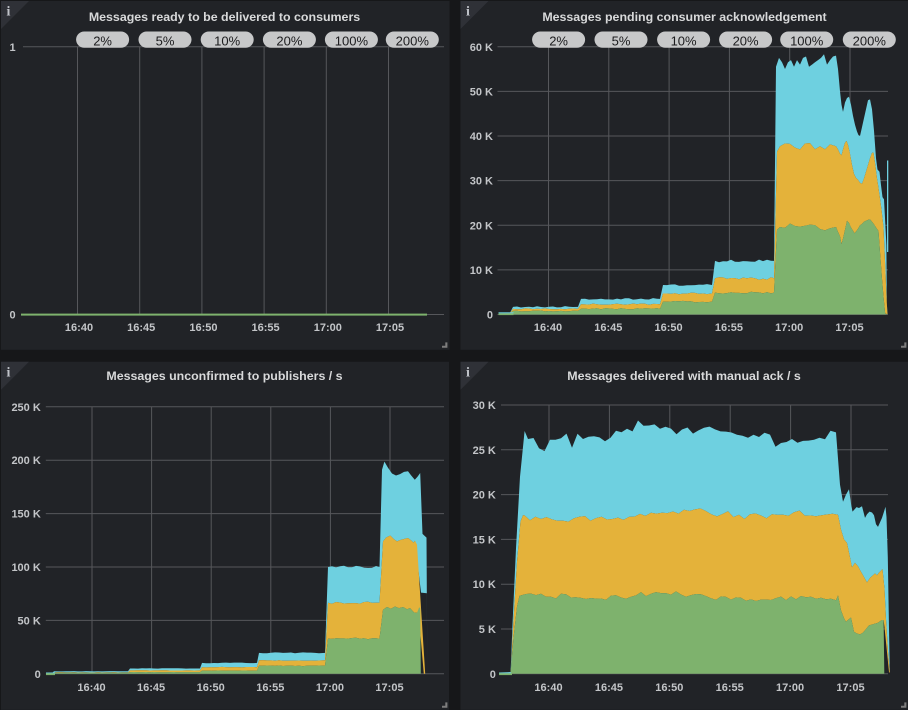  I want to click on svg-text: 1, so click(12, 48).